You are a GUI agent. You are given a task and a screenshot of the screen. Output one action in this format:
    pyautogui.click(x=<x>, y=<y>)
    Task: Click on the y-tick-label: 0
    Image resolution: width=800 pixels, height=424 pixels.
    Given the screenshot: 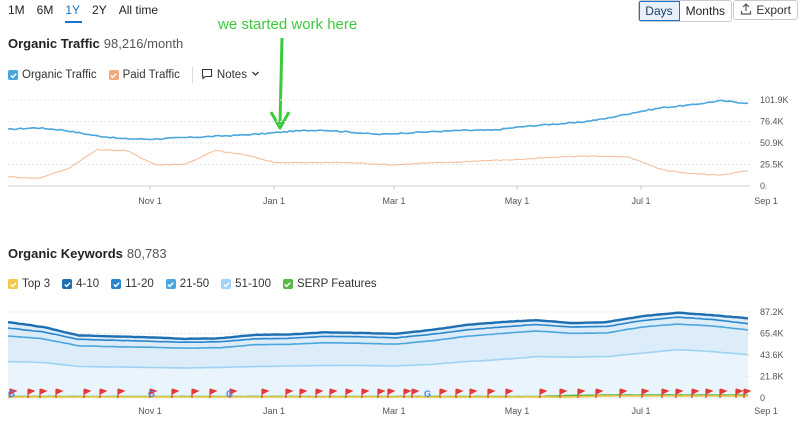 What is the action you would take?
    pyautogui.click(x=762, y=186)
    